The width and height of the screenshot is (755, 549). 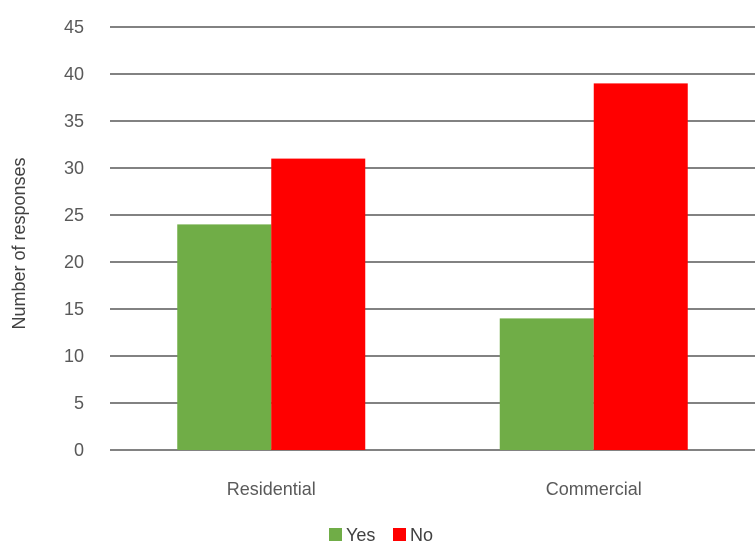 What do you see at coordinates (74, 168) in the screenshot?
I see `y-tick-label: 30` at bounding box center [74, 168].